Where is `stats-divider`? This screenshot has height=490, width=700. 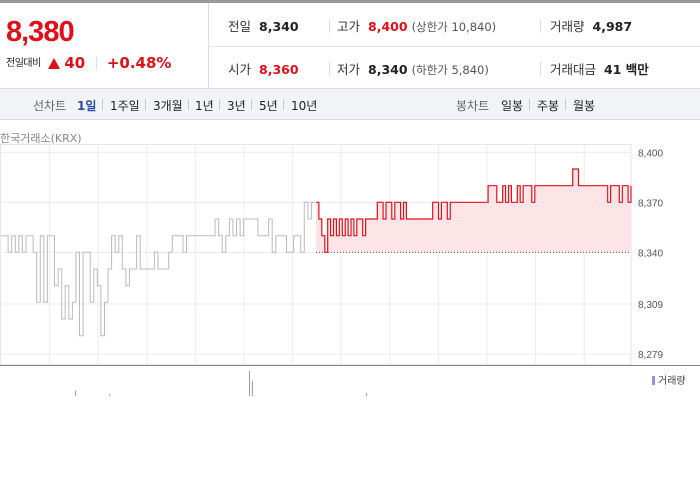
stats-divider is located at coordinates (454, 46).